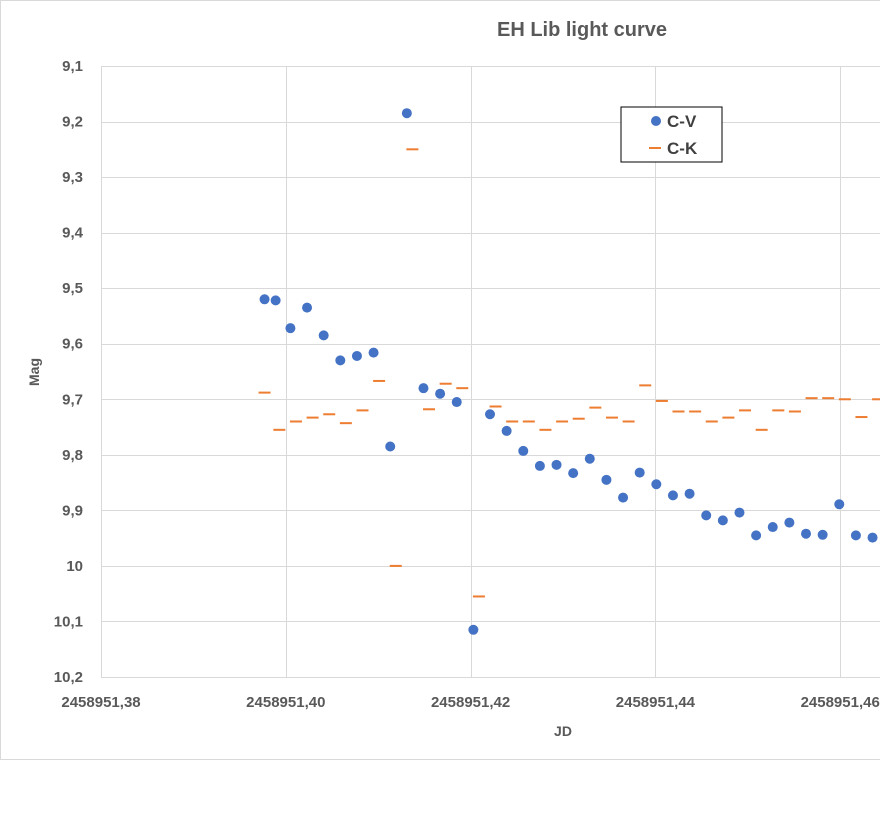 Image resolution: width=880 pixels, height=839 pixels. Describe the element at coordinates (656, 121) in the screenshot. I see `legend-marker-c-v` at that location.